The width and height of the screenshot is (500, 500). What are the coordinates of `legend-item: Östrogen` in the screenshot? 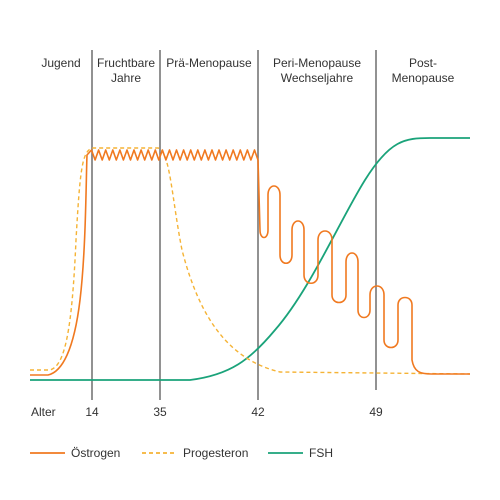 It's located at (75, 453).